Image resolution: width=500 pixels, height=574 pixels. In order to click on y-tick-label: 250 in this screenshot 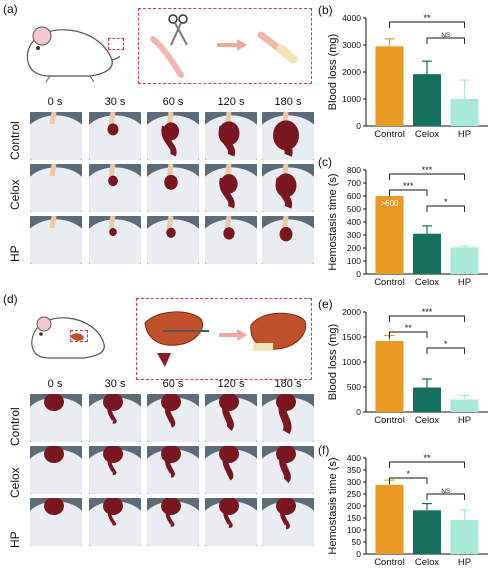, I will do `click(354, 494)`.